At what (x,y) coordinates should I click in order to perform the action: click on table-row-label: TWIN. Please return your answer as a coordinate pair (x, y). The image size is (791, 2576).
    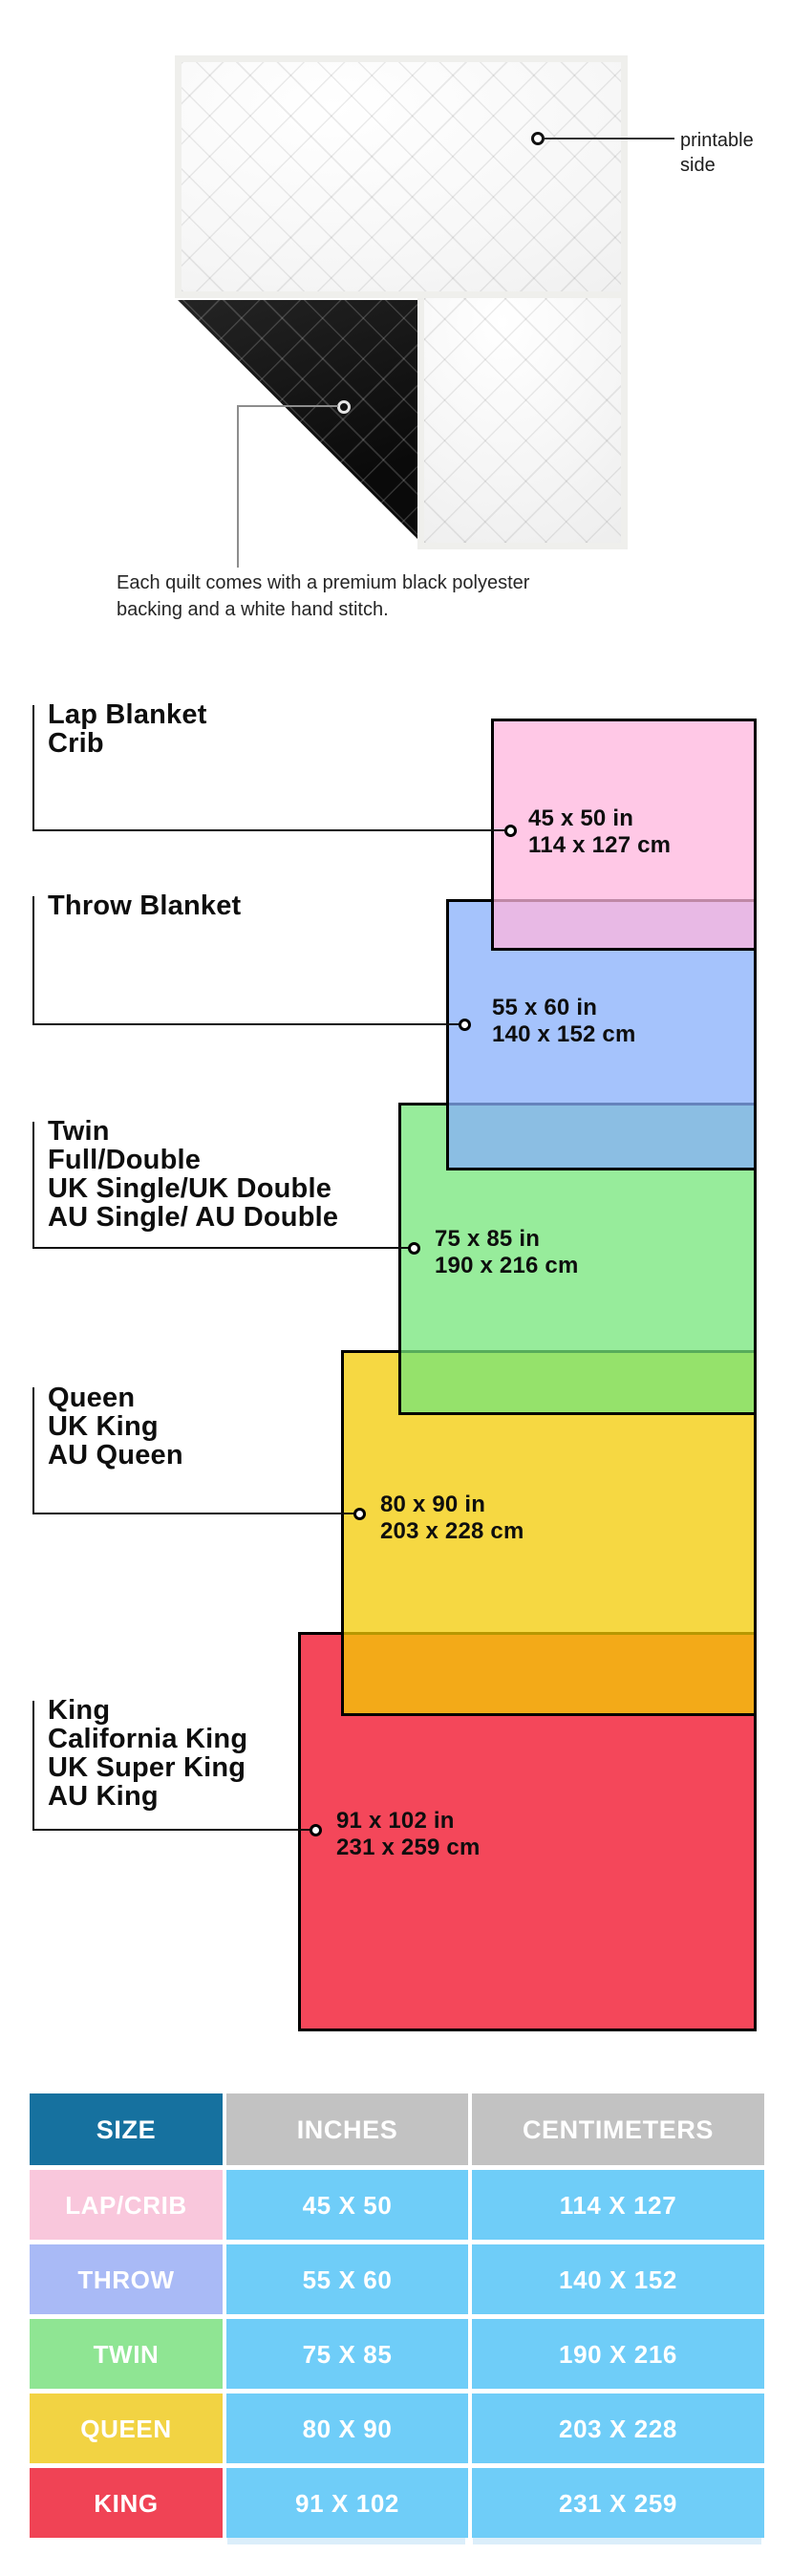
    Looking at the image, I should click on (126, 2354).